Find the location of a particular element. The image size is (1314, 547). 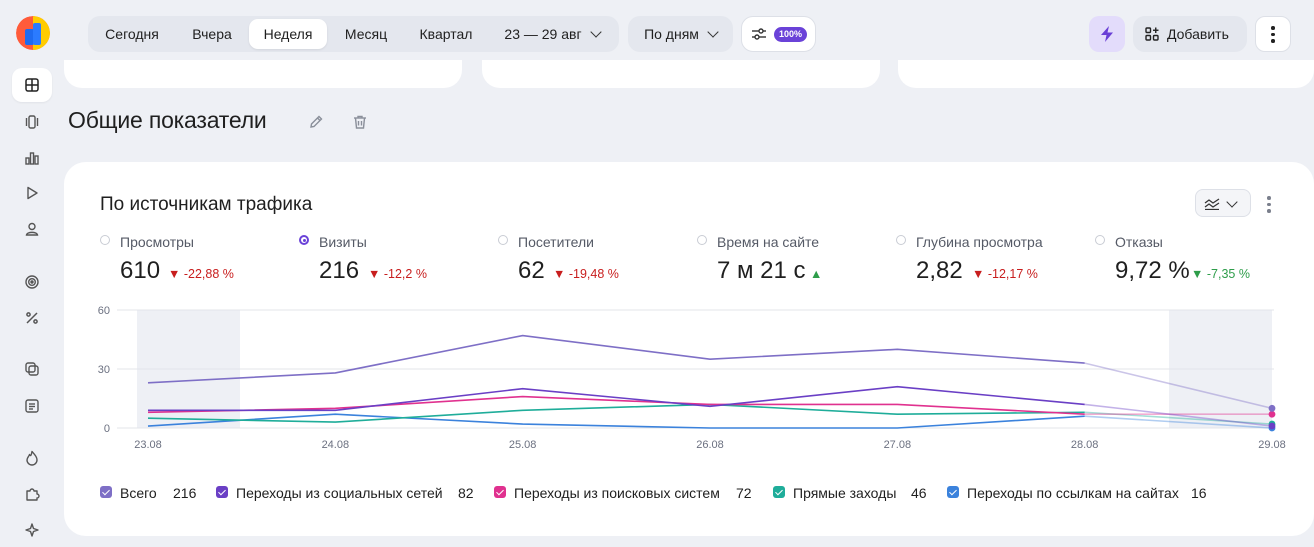

metric-label: Визиты is located at coordinates (343, 242).